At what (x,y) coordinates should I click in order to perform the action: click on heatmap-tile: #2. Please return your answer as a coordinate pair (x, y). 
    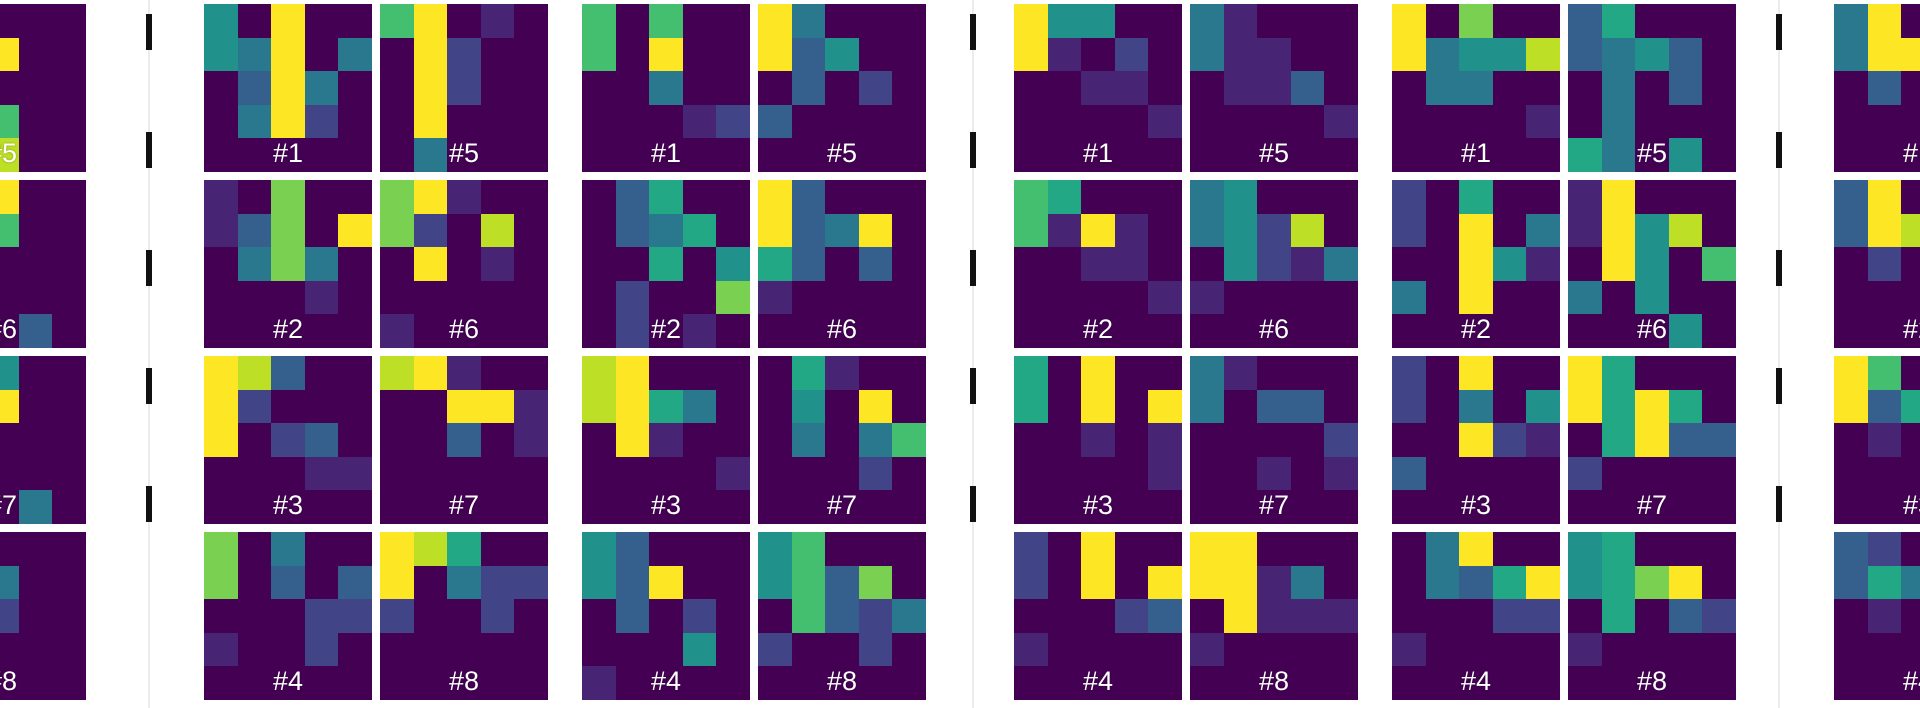
    Looking at the image, I should click on (1476, 264).